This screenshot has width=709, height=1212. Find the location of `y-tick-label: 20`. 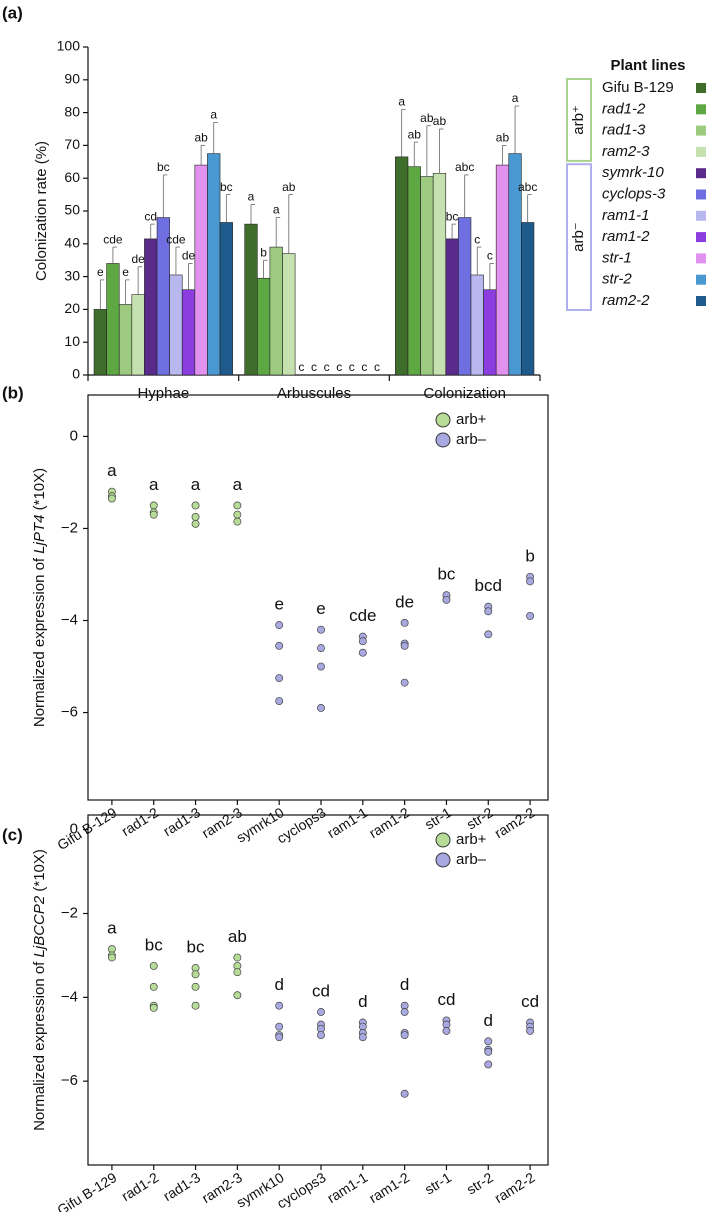

y-tick-label: 20 is located at coordinates (72, 308).